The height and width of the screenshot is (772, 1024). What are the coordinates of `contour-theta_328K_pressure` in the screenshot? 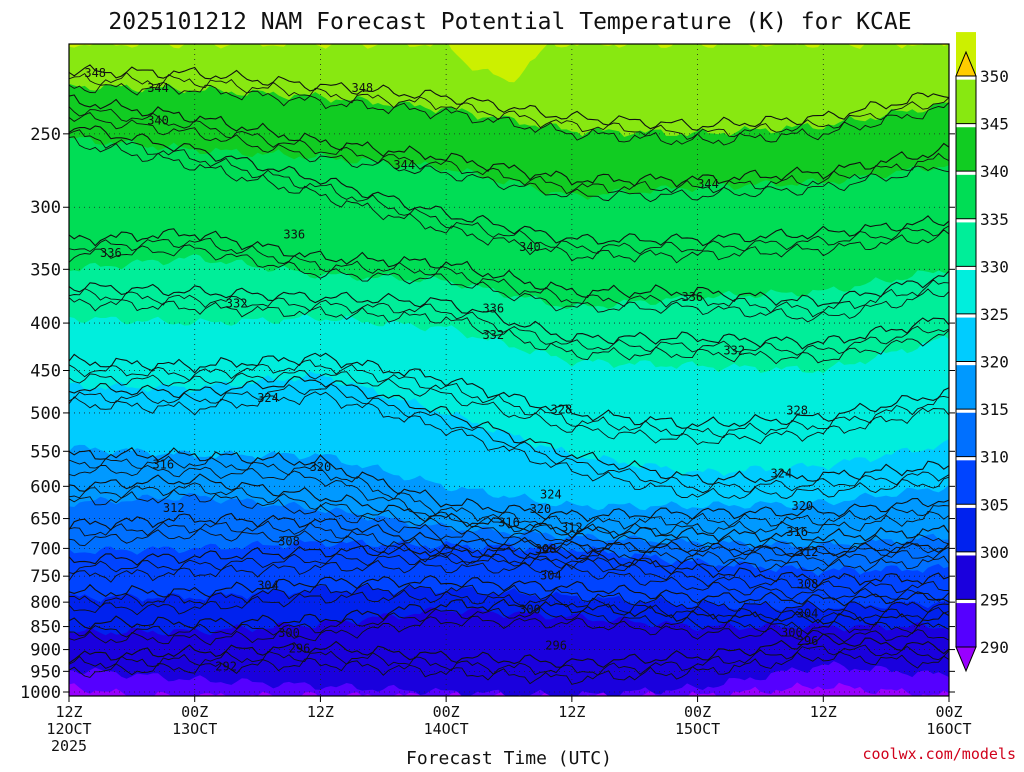 It's located at (509, 390).